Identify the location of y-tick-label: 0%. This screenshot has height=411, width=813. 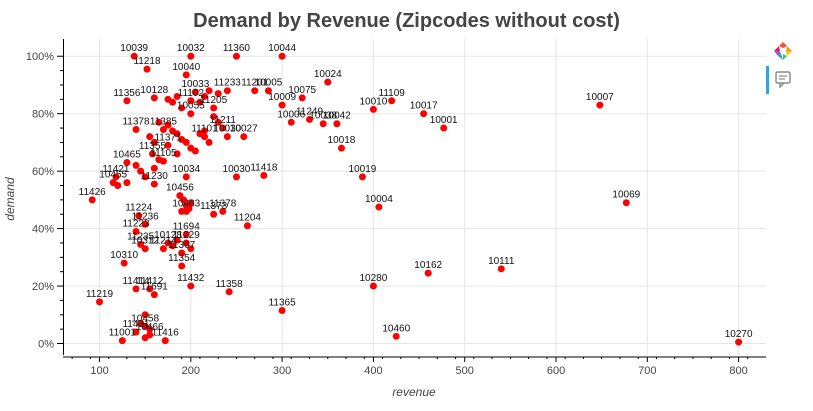
(46, 345).